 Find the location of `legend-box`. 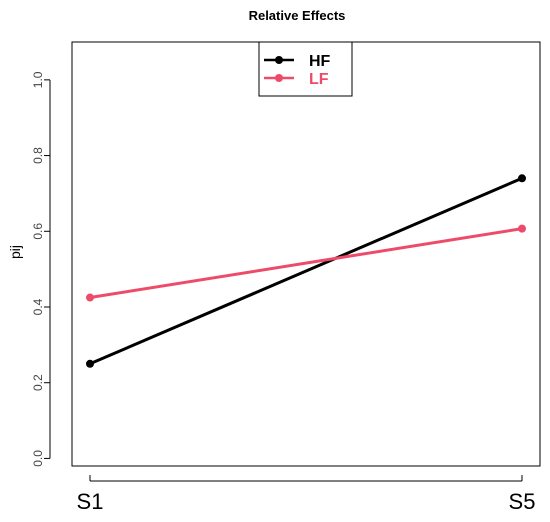

legend-box is located at coordinates (305, 69).